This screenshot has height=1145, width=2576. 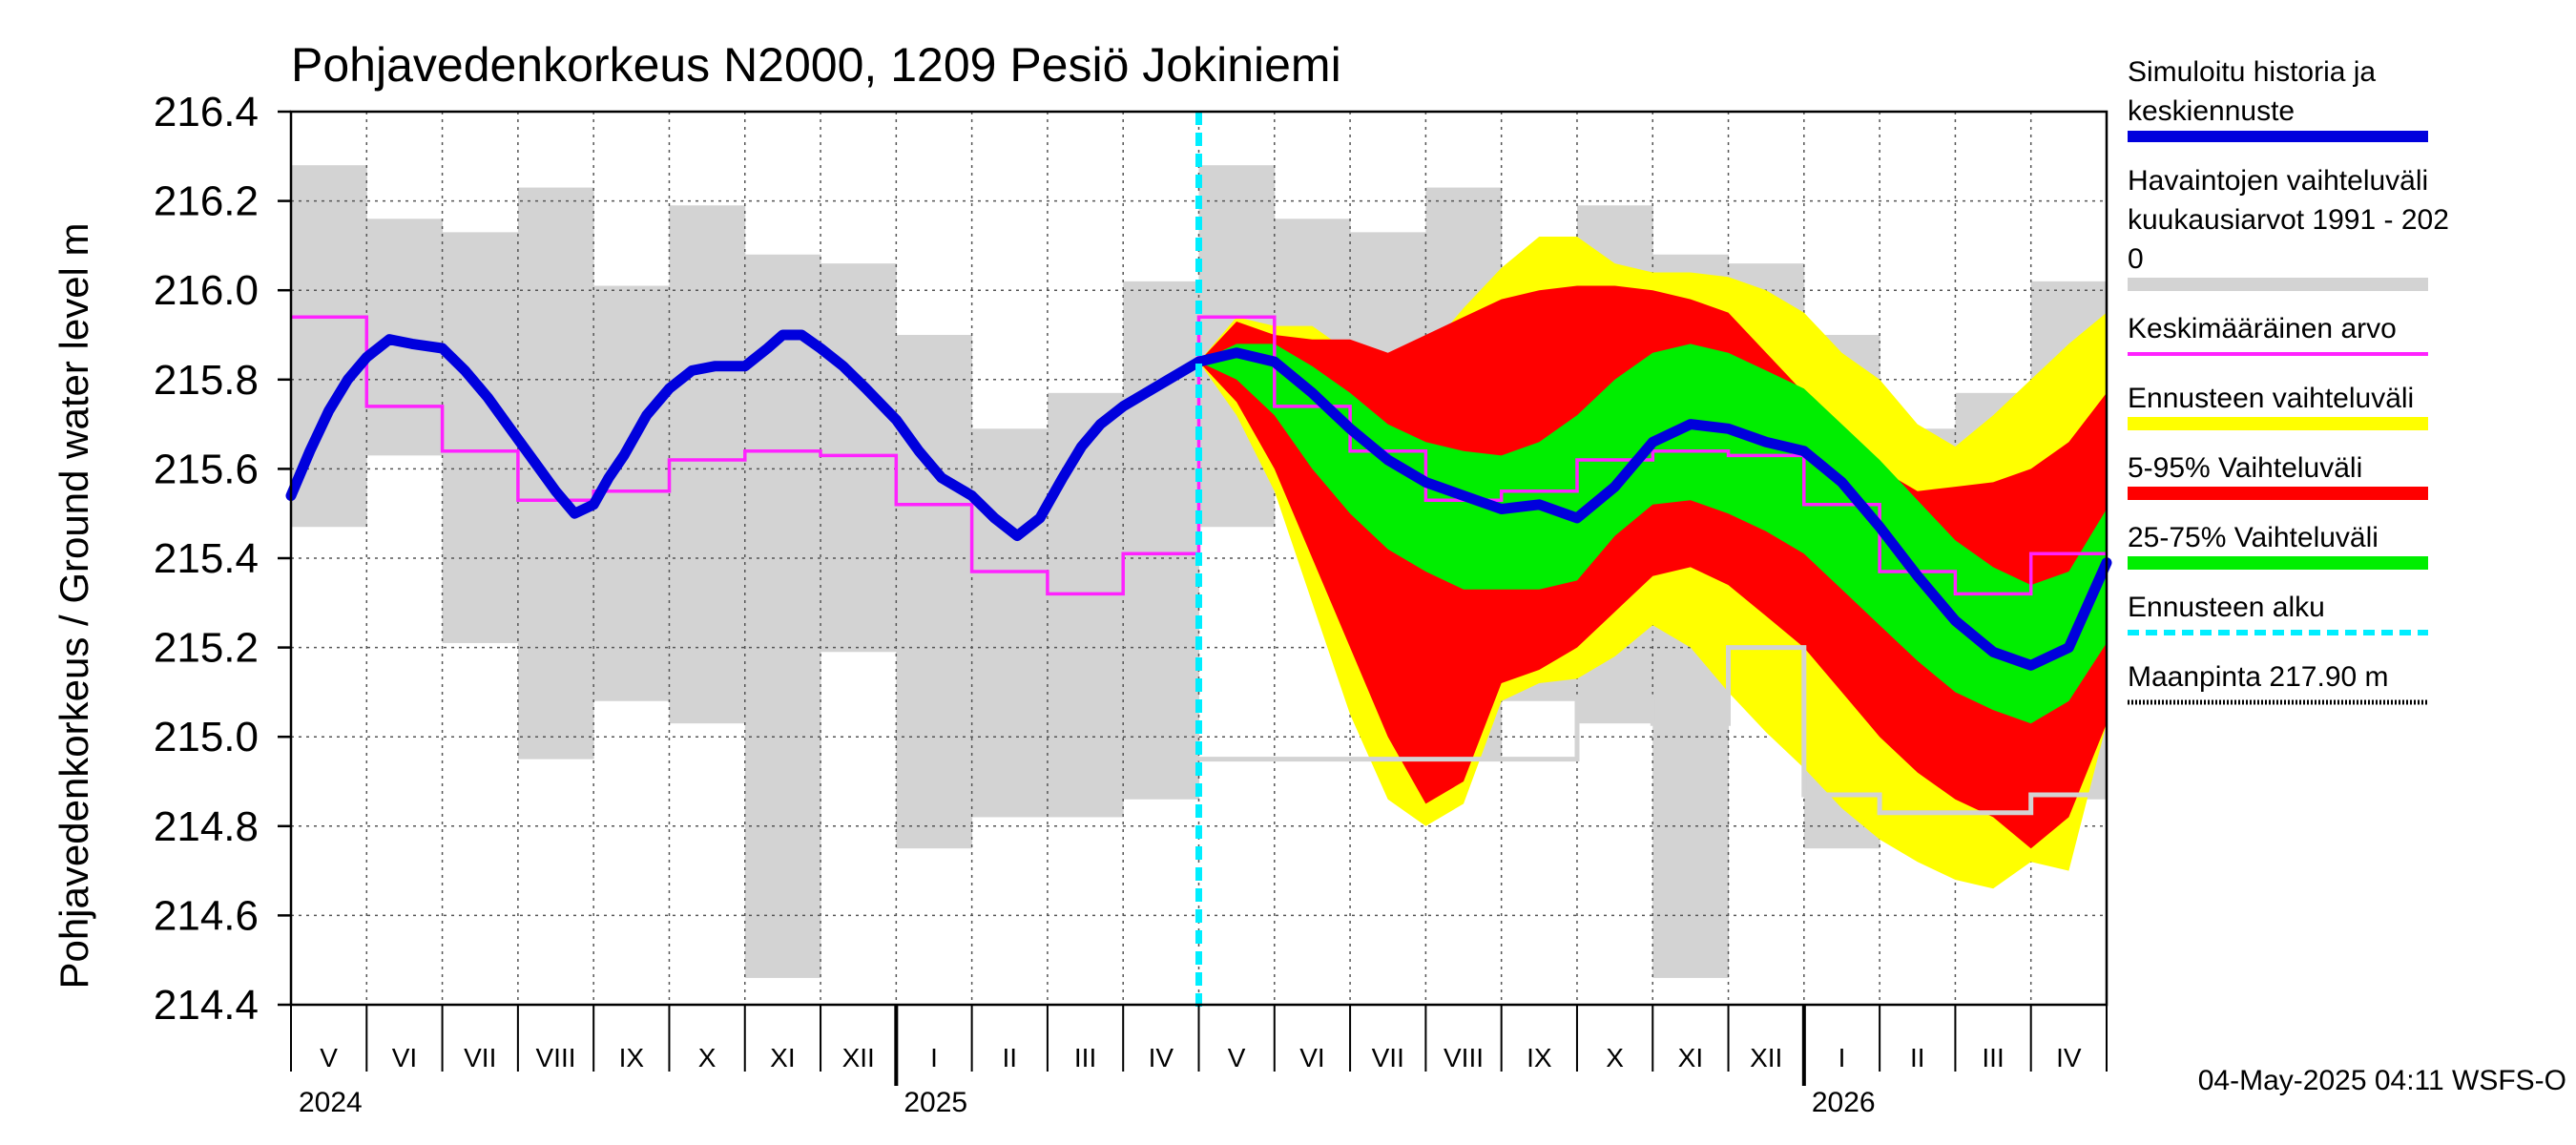 I want to click on simulated-history-line, so click(x=744, y=435).